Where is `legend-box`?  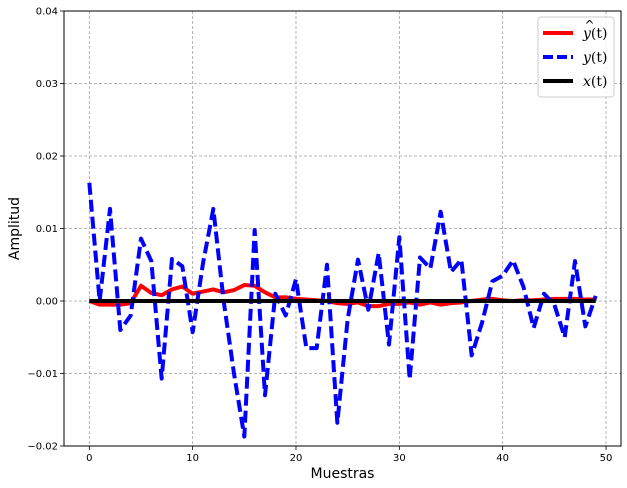 legend-box is located at coordinates (576, 57).